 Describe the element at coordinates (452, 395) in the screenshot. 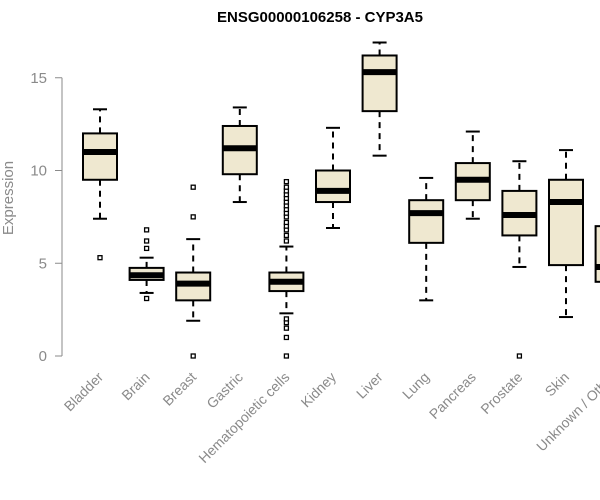

I see `x-tick-label: Pancreas` at that location.